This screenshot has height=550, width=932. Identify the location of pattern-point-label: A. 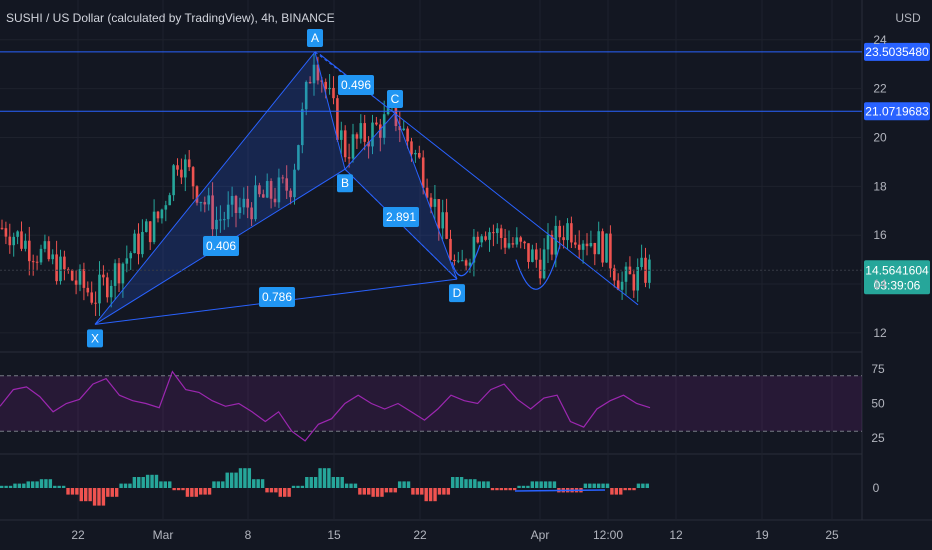
(315, 38).